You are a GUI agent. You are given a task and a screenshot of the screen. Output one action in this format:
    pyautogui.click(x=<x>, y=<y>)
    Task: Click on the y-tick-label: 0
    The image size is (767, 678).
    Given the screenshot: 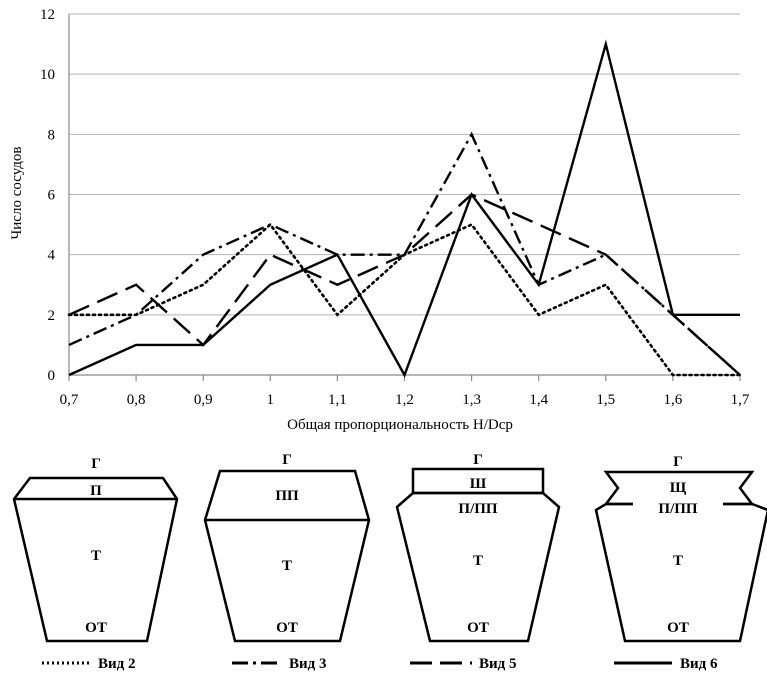 What is the action you would take?
    pyautogui.click(x=52, y=376)
    